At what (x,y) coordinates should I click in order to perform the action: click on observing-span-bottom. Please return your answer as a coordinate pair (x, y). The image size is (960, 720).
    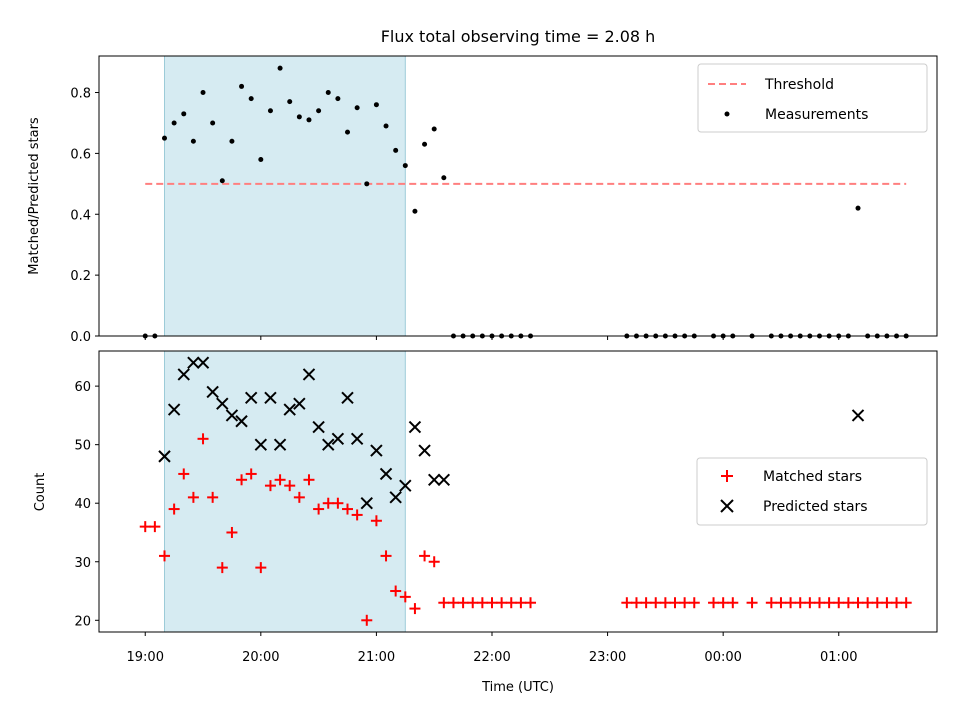
    Looking at the image, I should click on (284, 491).